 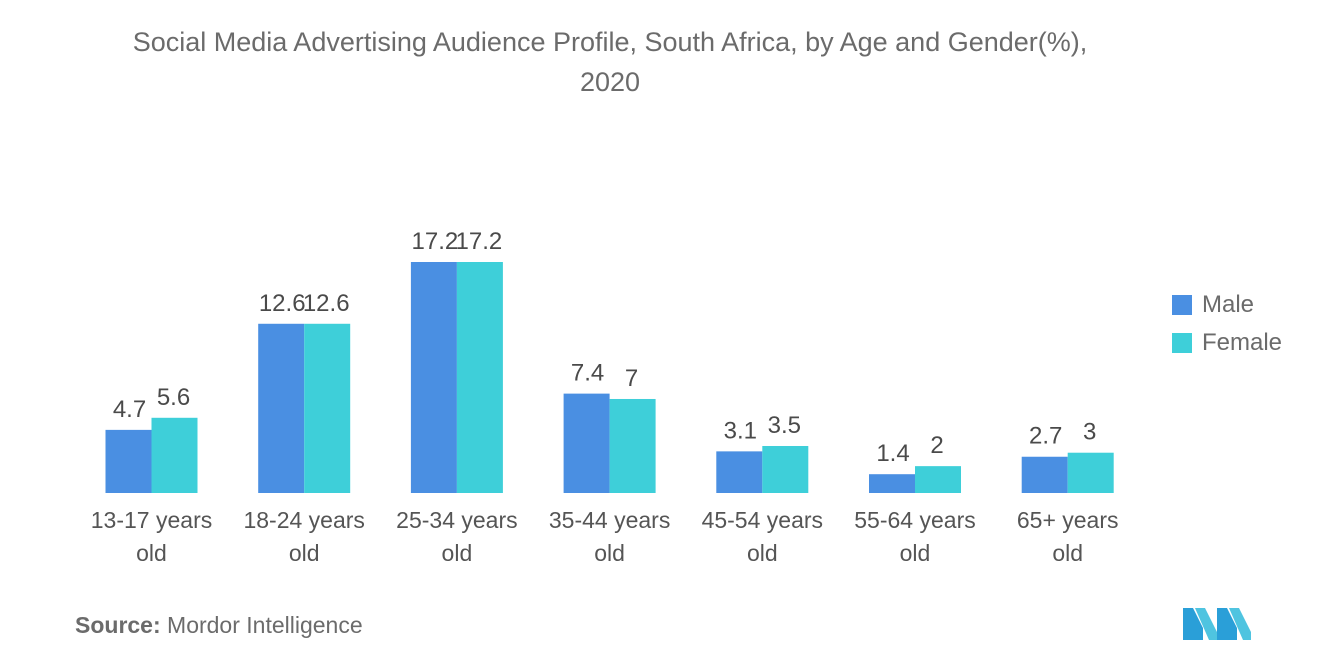 I want to click on data-label: 4.7, so click(x=129, y=409).